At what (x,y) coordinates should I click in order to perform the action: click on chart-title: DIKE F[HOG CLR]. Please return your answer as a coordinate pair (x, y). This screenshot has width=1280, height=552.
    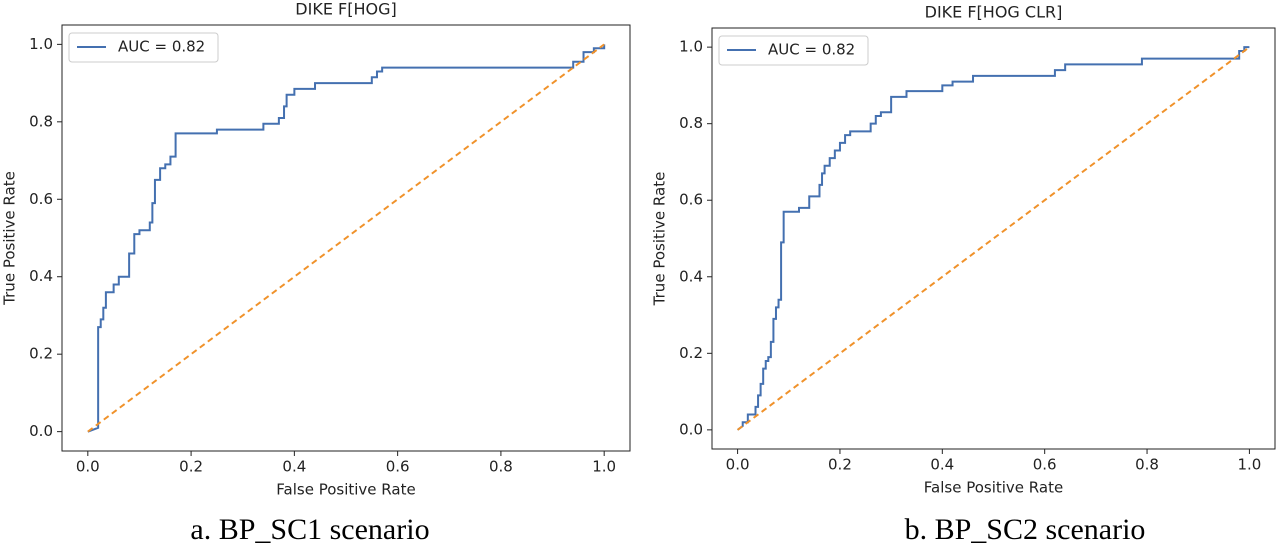
    Looking at the image, I should click on (994, 12).